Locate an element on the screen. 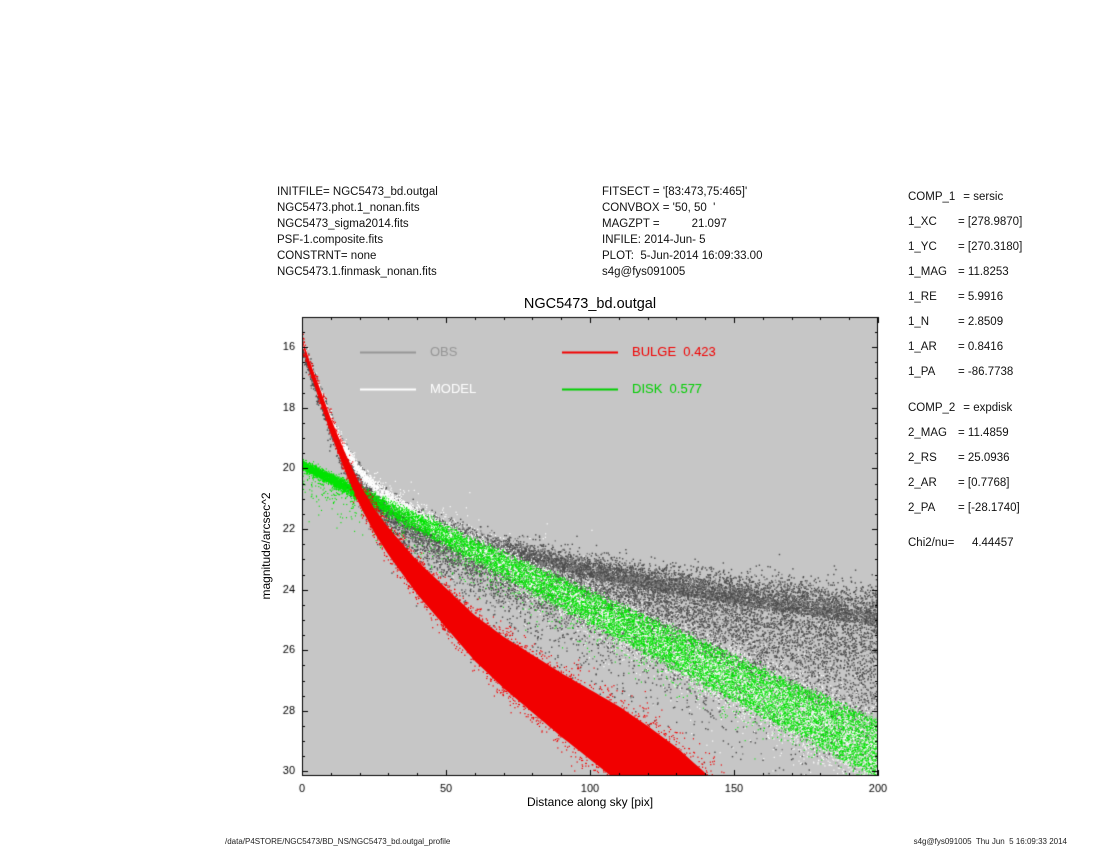 The height and width of the screenshot is (850, 1100). param-row: 1_PA = -86.7738 is located at coordinates (965, 378).